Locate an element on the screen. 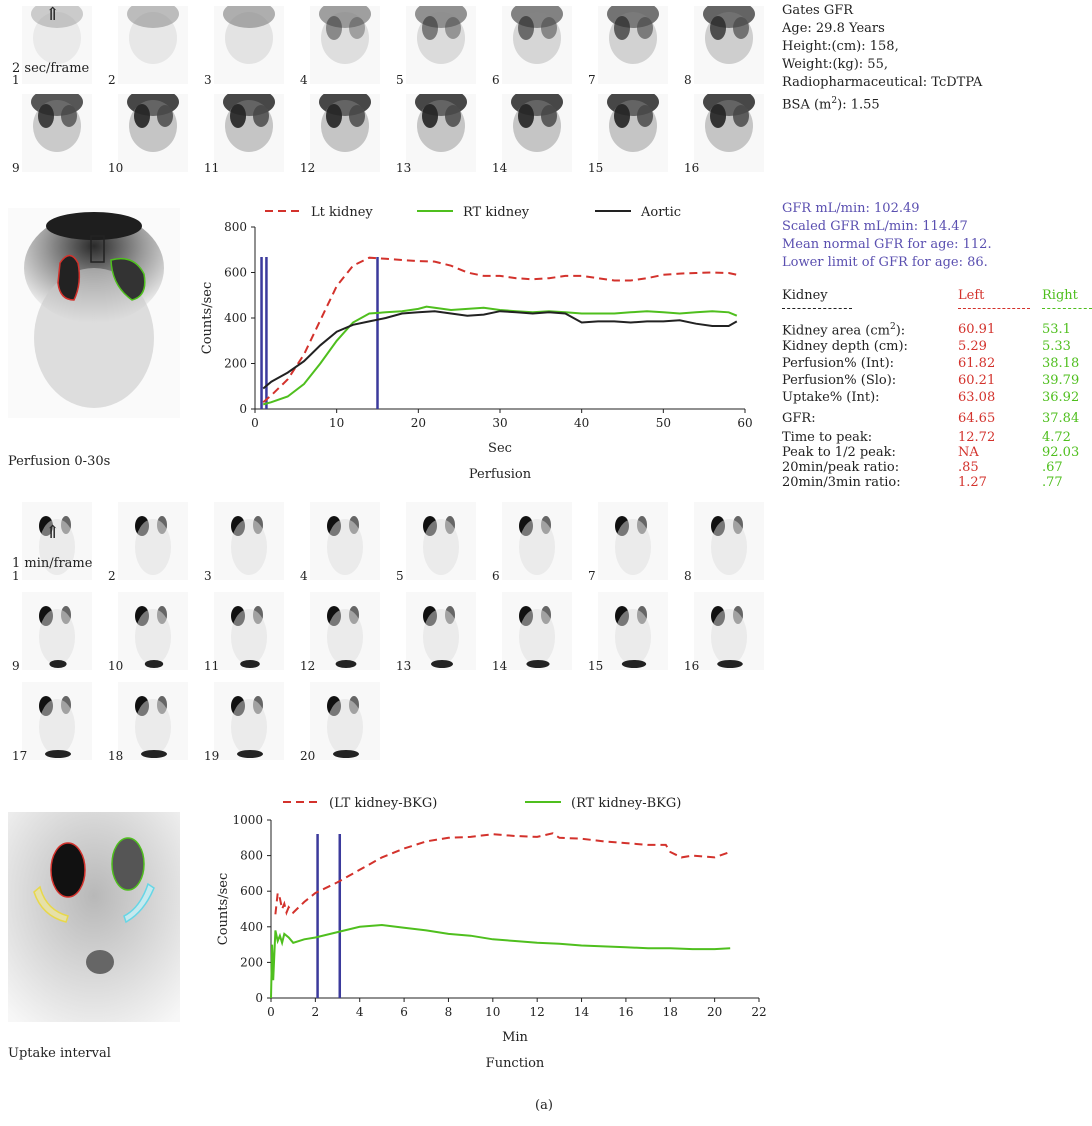 Image resolution: width=1092 pixels, height=1126 pixels. y-axis-label: Counts/sec is located at coordinates (207, 318).